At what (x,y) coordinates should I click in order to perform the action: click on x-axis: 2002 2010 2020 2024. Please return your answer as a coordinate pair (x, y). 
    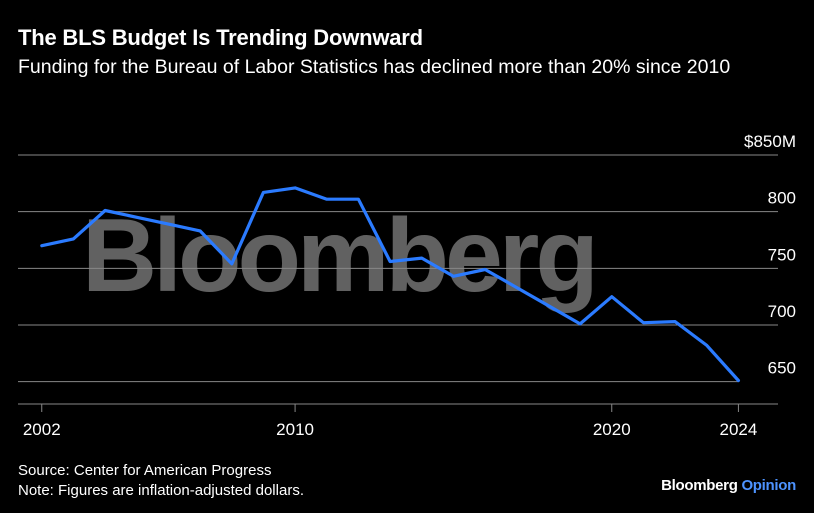
    Looking at the image, I should click on (398, 421).